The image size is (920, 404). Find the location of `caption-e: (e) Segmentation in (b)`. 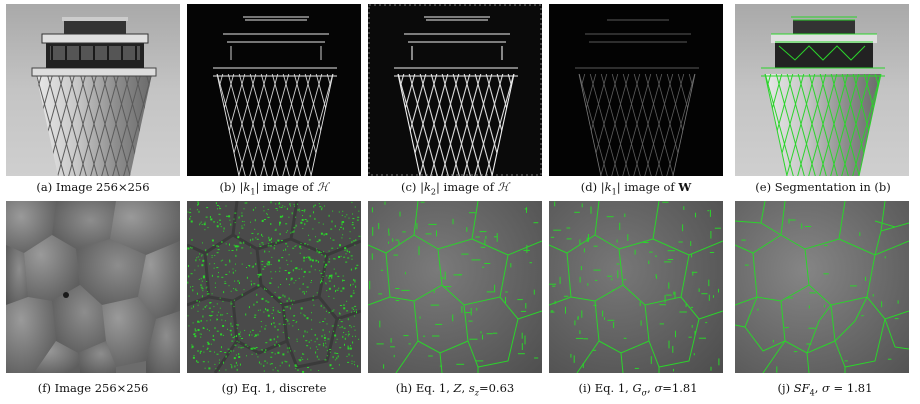

caption-e: (e) Segmentation in (b) is located at coordinates (823, 187).